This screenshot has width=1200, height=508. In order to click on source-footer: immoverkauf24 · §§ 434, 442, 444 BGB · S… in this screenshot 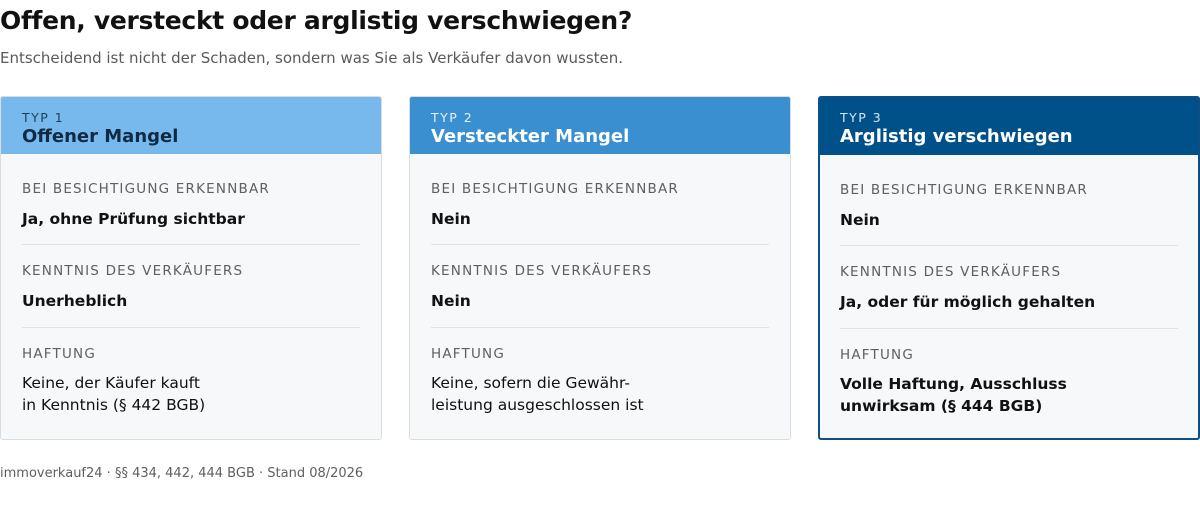, I will do `click(182, 473)`.